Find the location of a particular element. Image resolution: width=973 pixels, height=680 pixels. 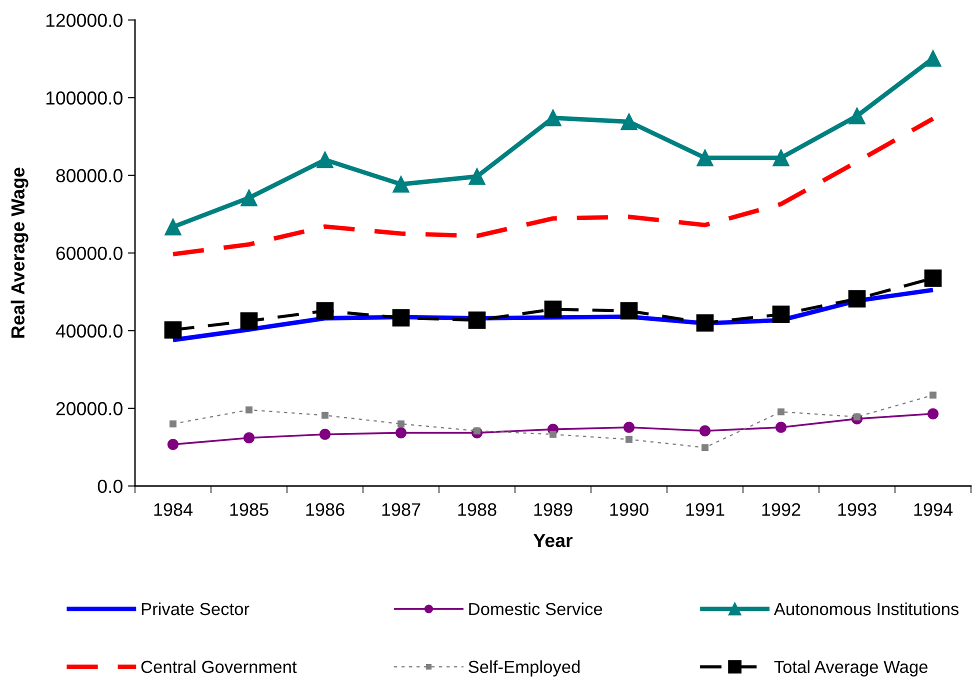

legend-label: Total Average Wage is located at coordinates (851, 668).